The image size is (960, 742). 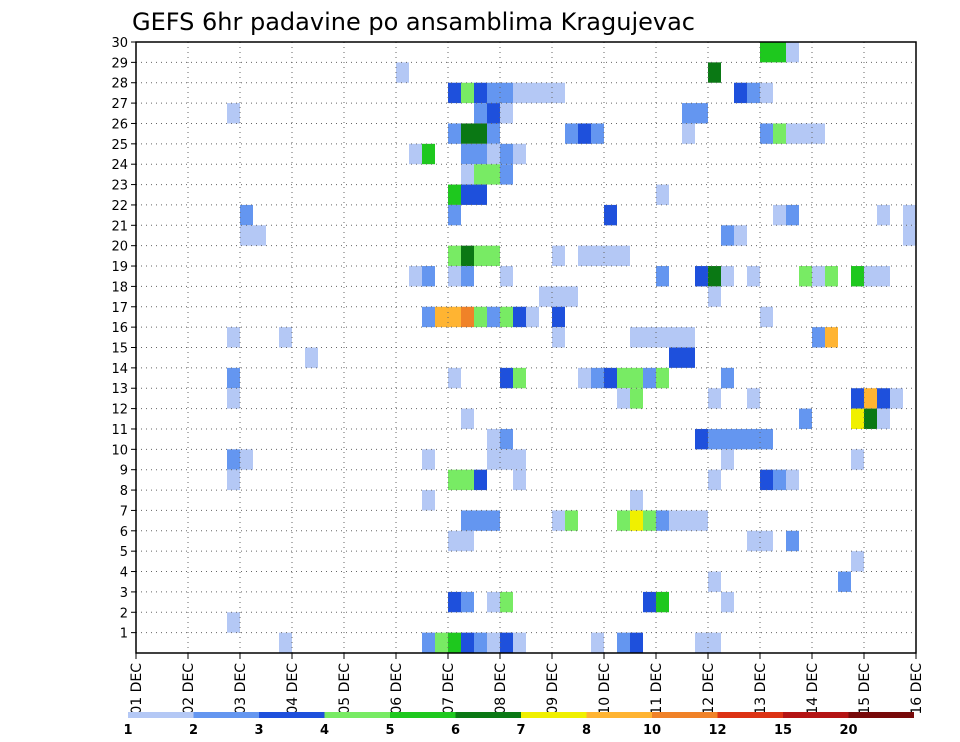 What do you see at coordinates (345, 689) in the screenshot?
I see `x-tick-label: 05 DEC` at bounding box center [345, 689].